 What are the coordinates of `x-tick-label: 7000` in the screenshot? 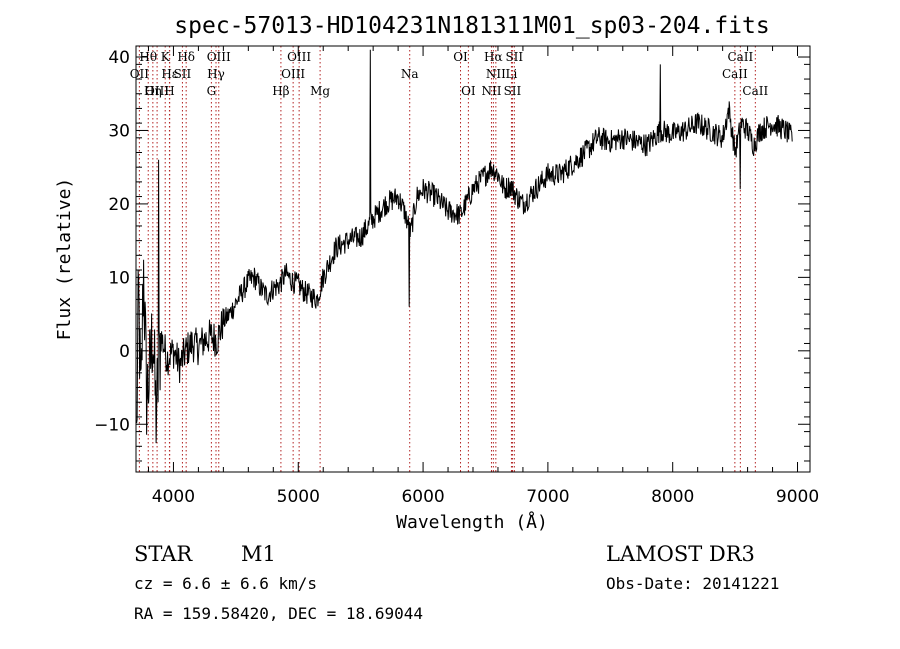 It's located at (547, 497).